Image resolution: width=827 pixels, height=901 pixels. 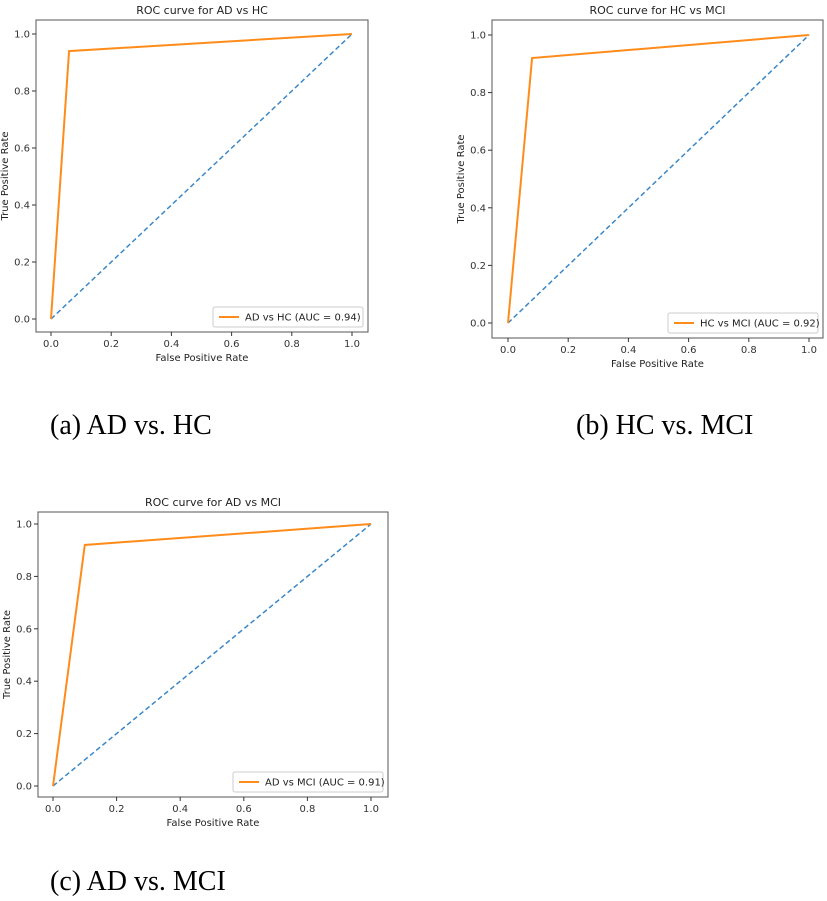 I want to click on chart-title: ROC curve for HC vs MCI, so click(x=657, y=10).